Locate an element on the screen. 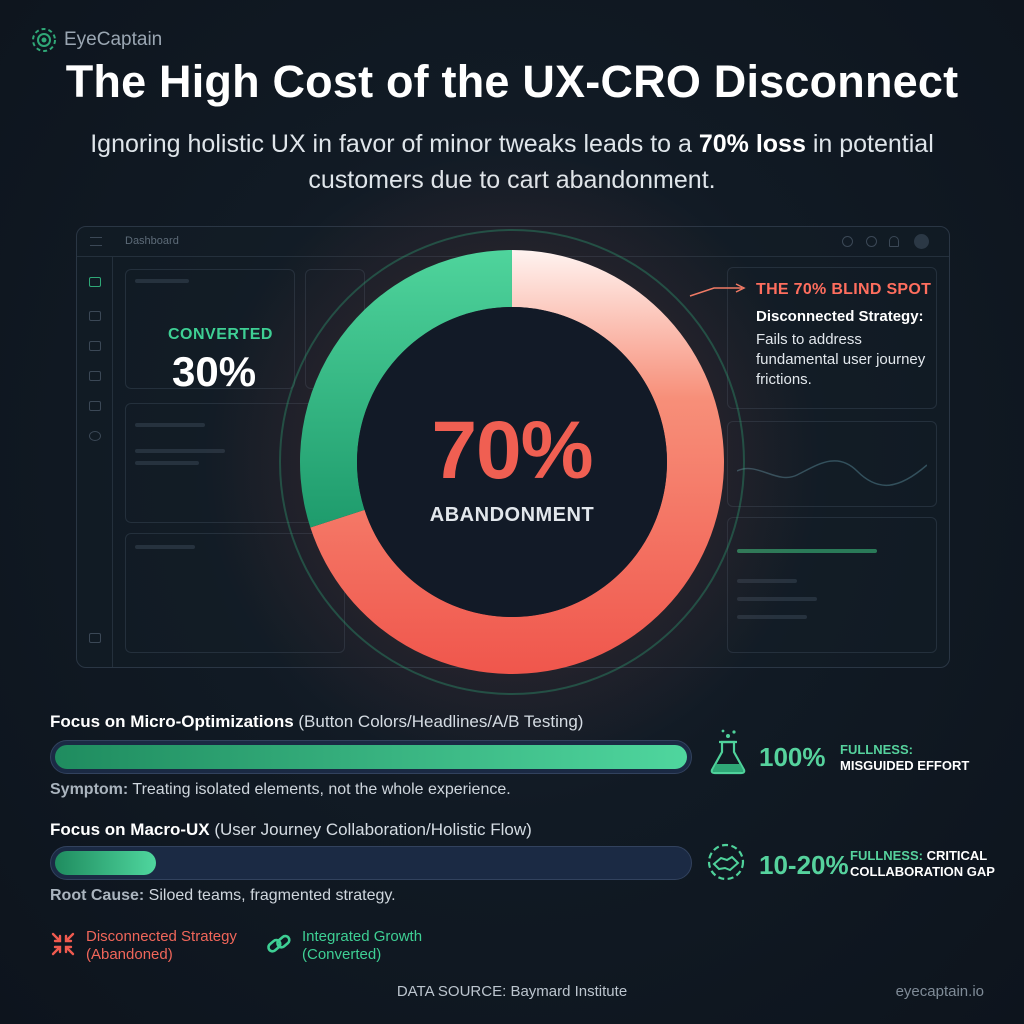 This screenshot has height=1024, width=1024. legend-text: Integrated Growth (Converted) is located at coordinates (362, 946).